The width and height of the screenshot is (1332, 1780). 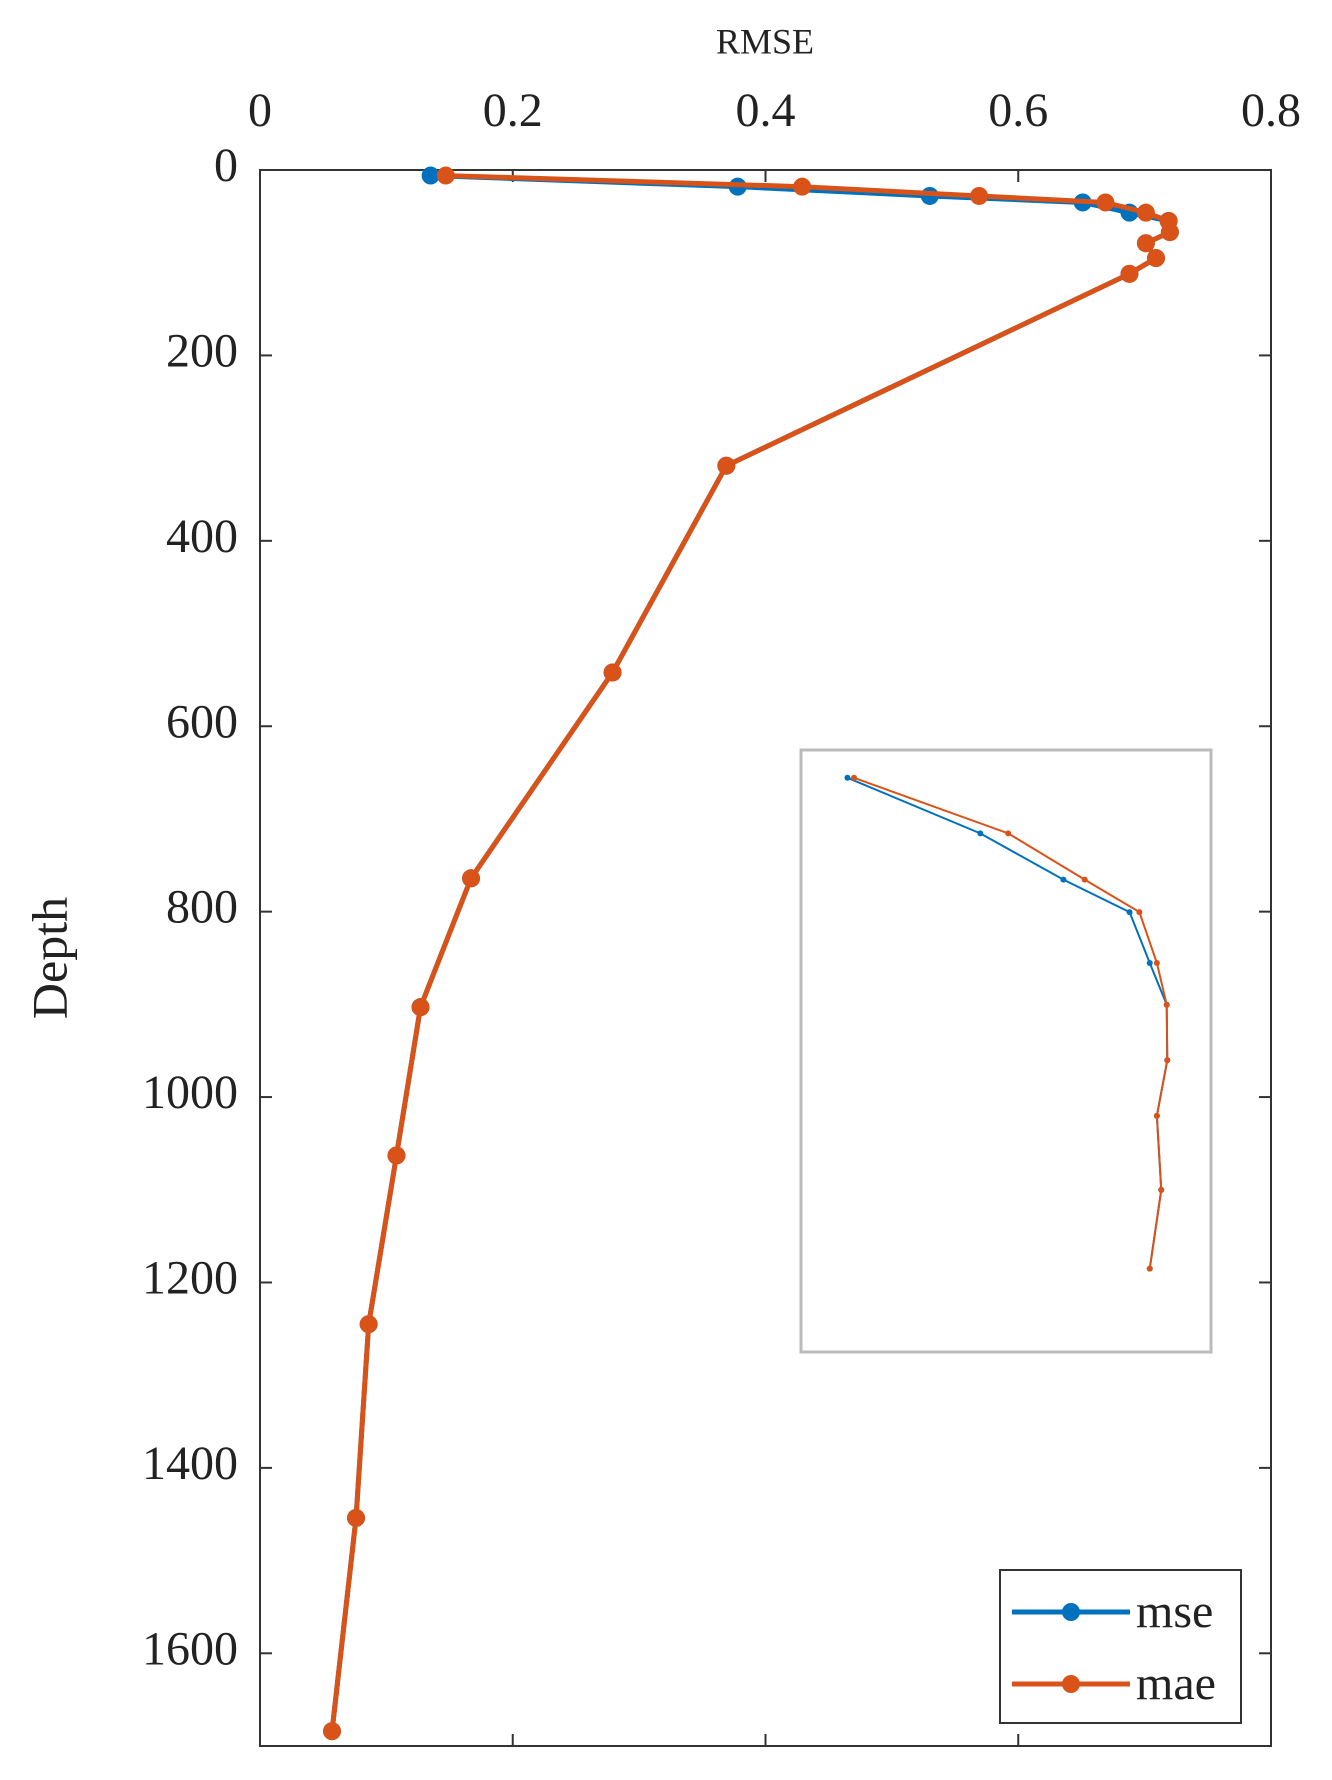 What do you see at coordinates (1011, 1022) in the screenshot?
I see `series-line` at bounding box center [1011, 1022].